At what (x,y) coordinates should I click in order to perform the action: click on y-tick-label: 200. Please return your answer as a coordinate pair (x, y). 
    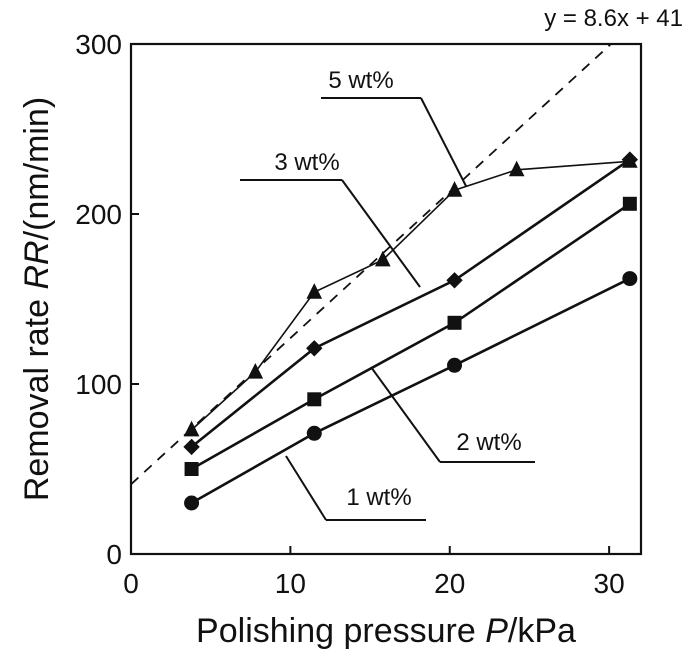
    Looking at the image, I should click on (98, 214).